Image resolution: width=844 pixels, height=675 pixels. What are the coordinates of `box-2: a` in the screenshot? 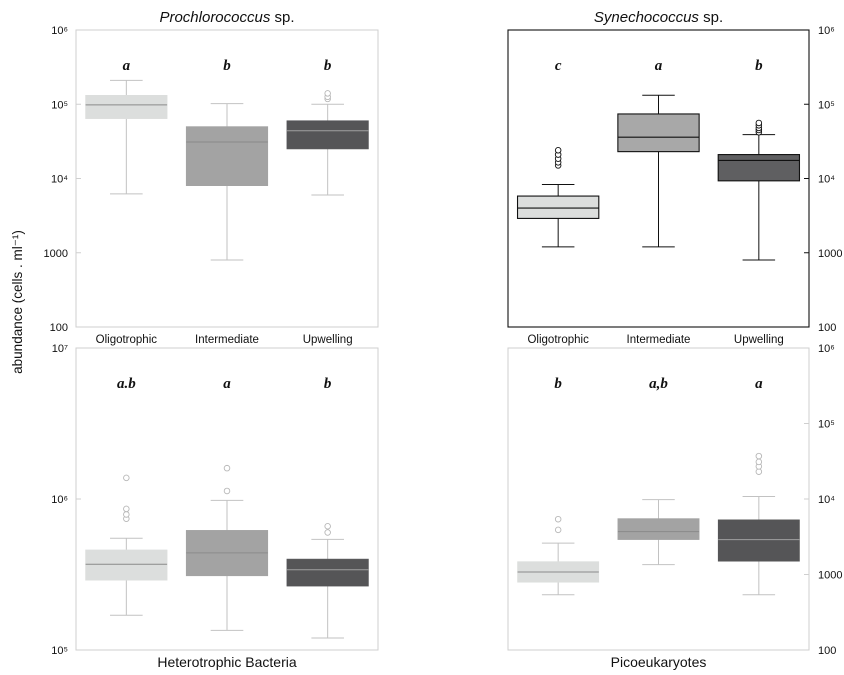 It's located at (227, 503).